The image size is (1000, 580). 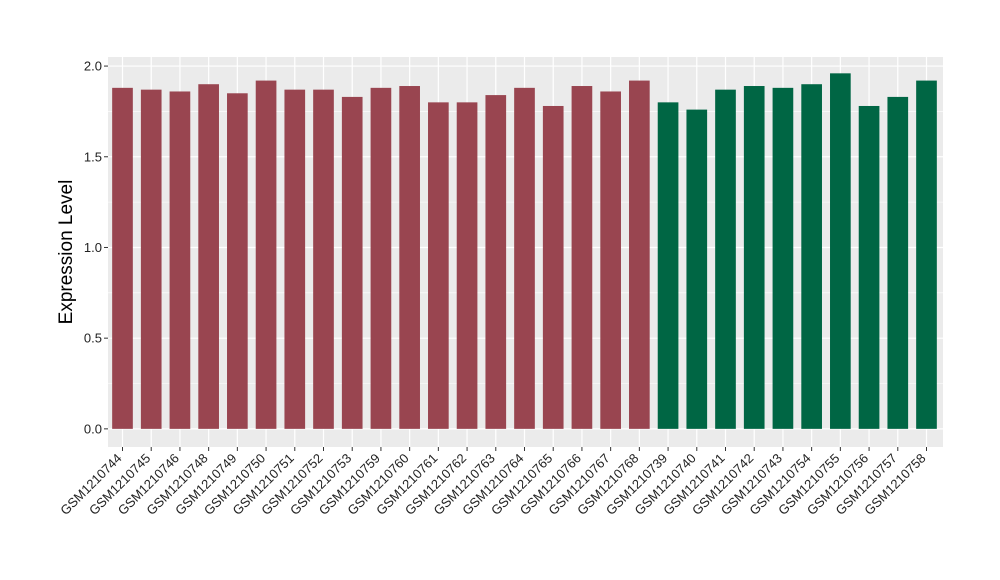 I want to click on bar-GSM1210765, so click(x=553, y=267).